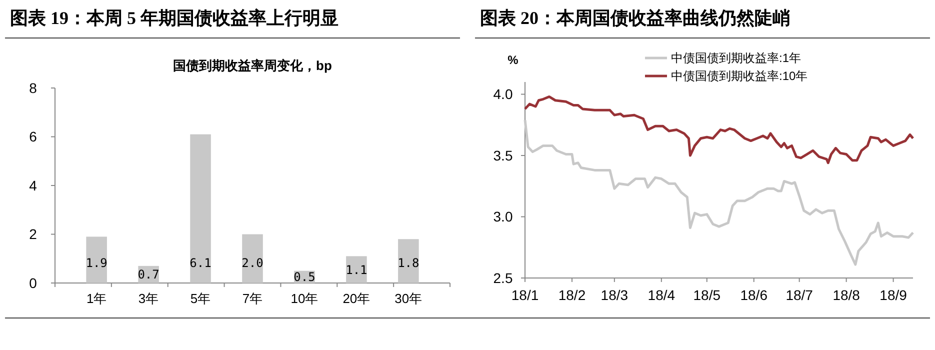 This screenshot has width=935, height=350. I want to click on data-label: 1.1, so click(357, 269).